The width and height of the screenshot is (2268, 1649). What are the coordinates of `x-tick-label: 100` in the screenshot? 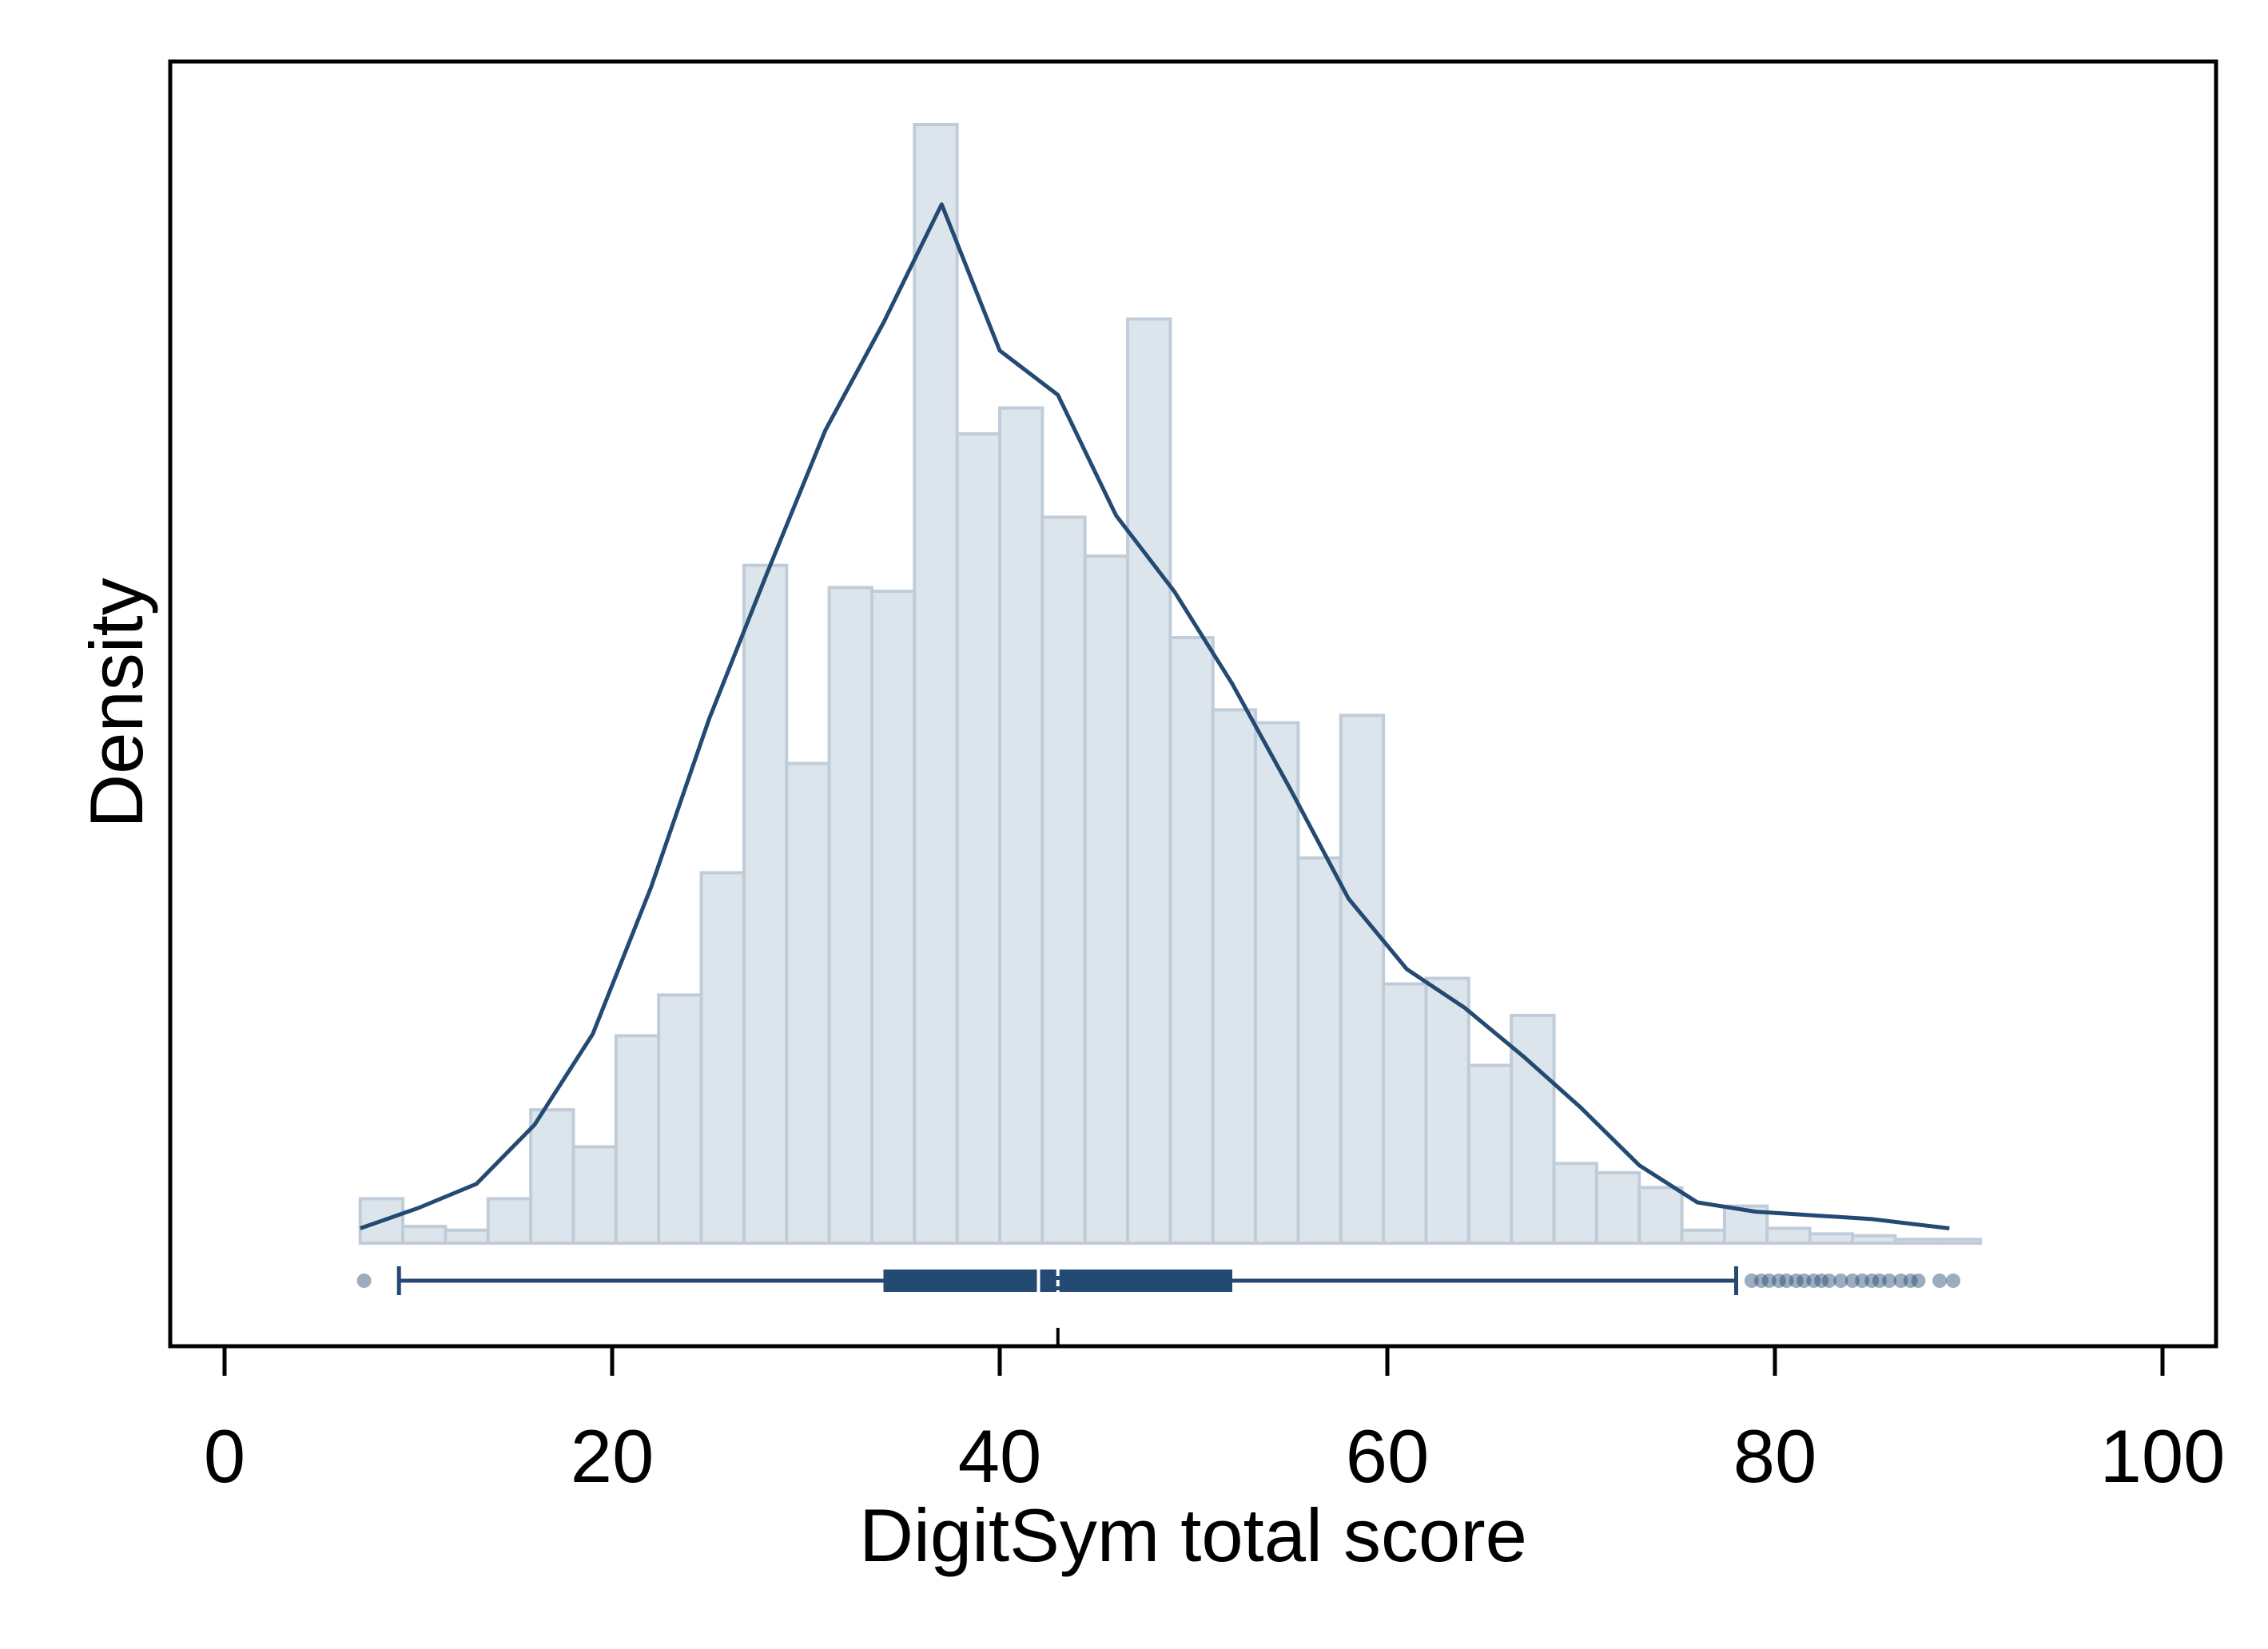 It's located at (2163, 1456).